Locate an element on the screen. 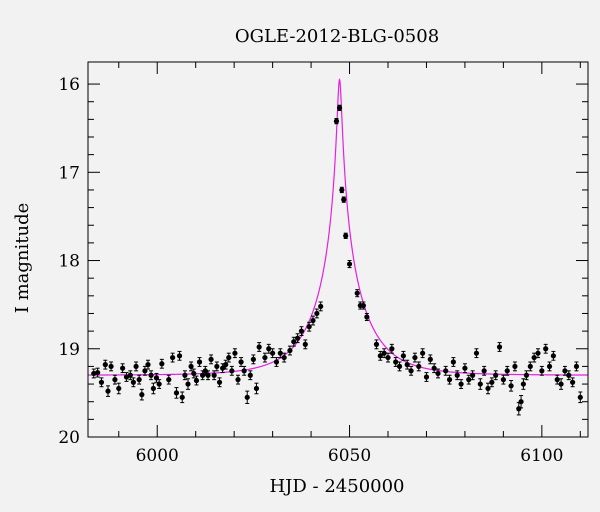 This screenshot has height=512, width=600. chart-title: OGLE-2012-BLG-0508 is located at coordinates (337, 36).